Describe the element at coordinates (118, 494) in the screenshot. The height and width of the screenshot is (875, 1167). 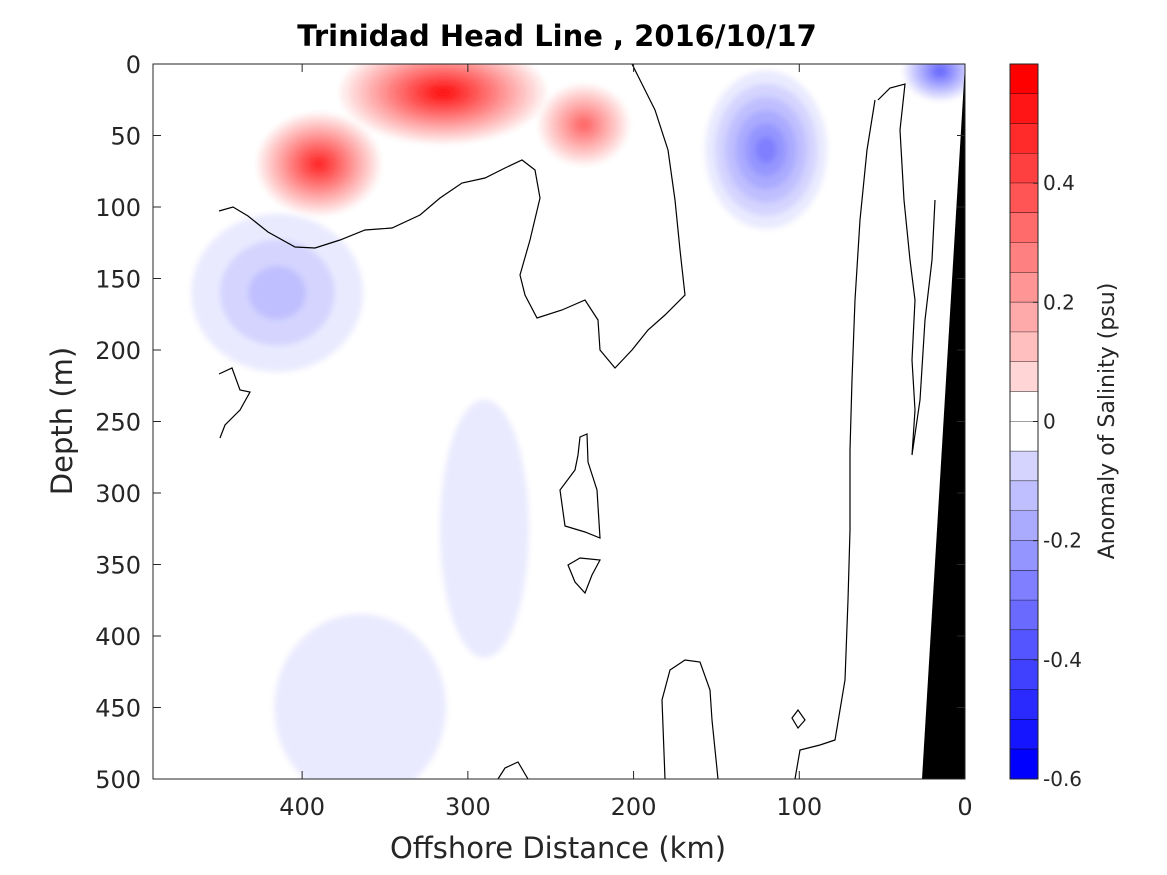
I see `y-tick-label: 300` at that location.